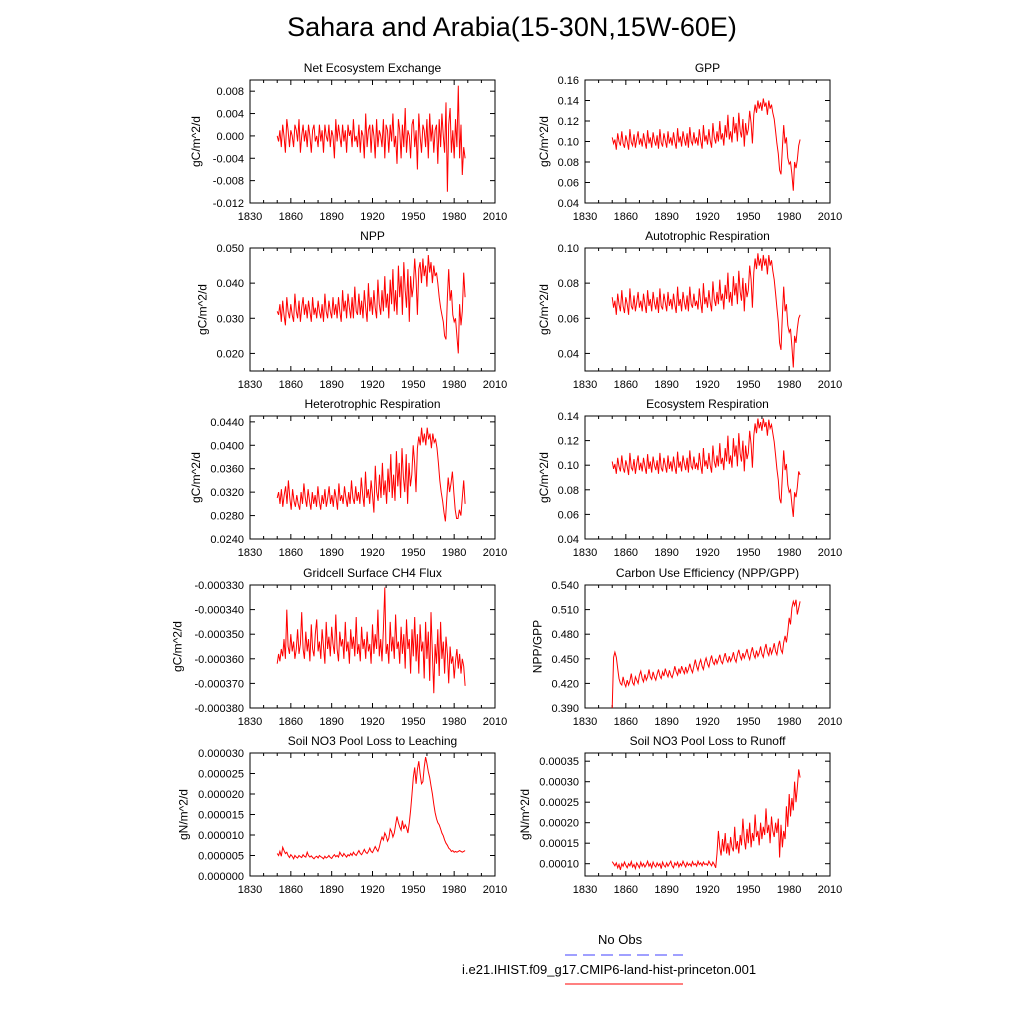 Image resolution: width=1024 pixels, height=1024 pixels. What do you see at coordinates (184, 814) in the screenshot?
I see `y-axis-label: gN/m^2/d` at bounding box center [184, 814].